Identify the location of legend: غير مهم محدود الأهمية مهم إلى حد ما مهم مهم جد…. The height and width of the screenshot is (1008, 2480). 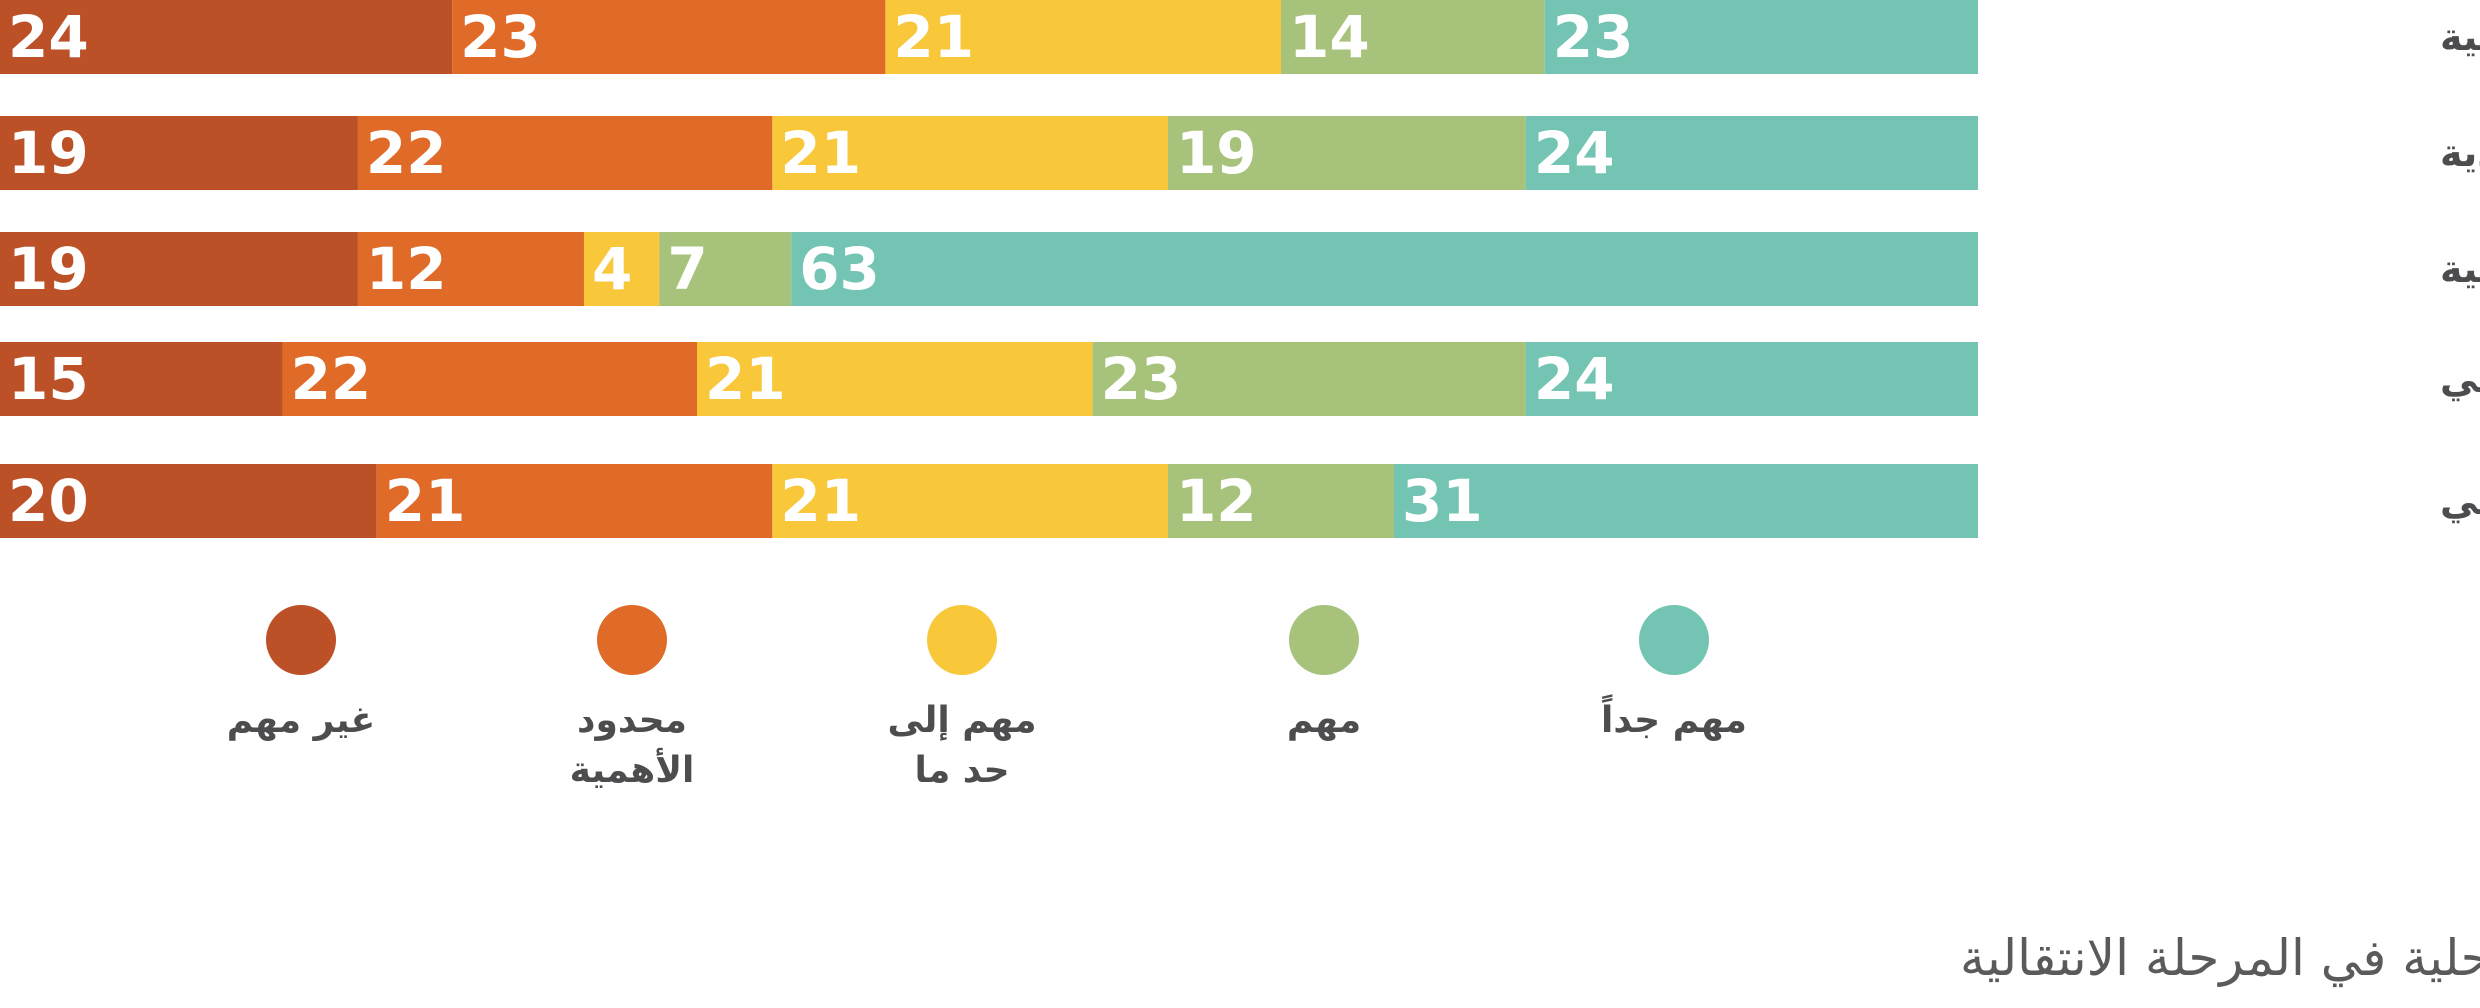
(987, 698).